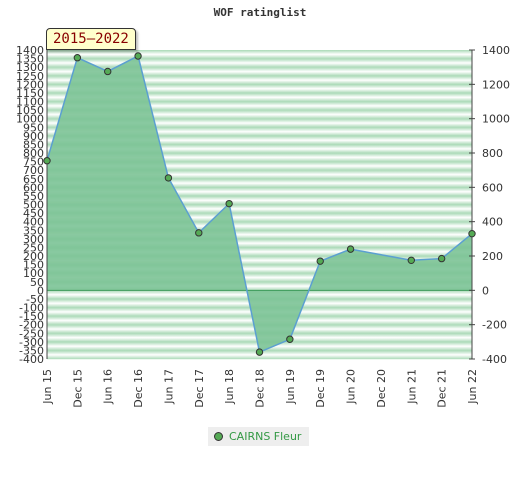 This screenshot has height=480, width=520. I want to click on left-tick-label: 0, so click(40, 290).